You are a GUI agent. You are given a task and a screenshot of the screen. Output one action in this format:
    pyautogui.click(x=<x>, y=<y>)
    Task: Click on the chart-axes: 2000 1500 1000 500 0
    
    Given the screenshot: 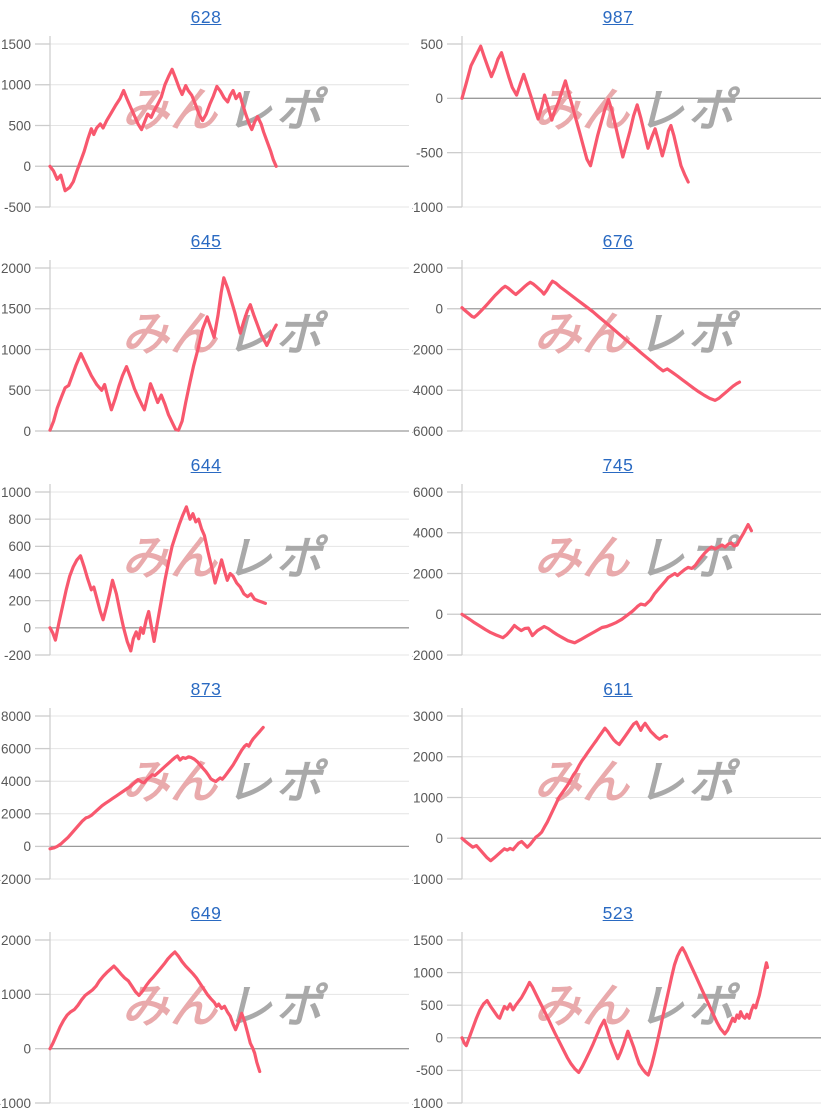 What is the action you would take?
    pyautogui.click(x=205, y=349)
    